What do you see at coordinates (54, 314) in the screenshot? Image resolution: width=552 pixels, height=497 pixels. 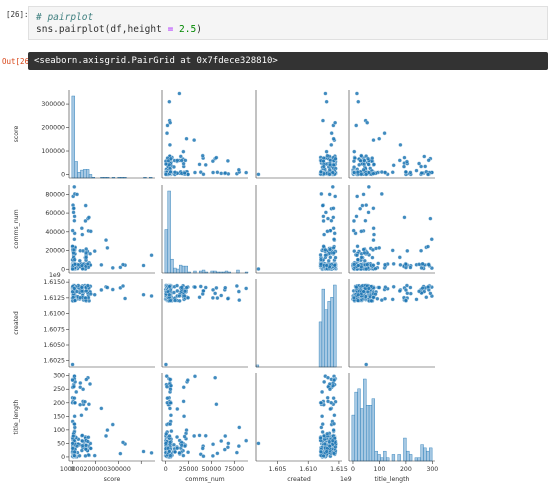 I see `y-tick-label: 1.6100` at bounding box center [54, 314].